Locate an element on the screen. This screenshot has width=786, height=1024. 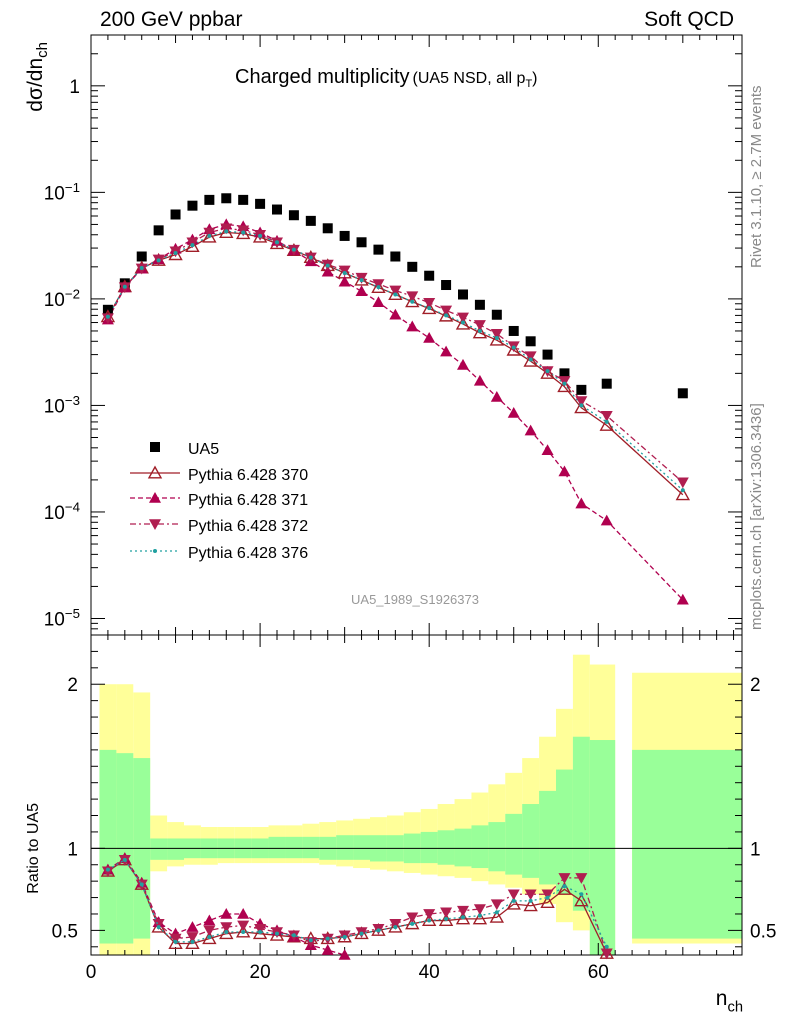
y-tick-label: 10⁻¹ is located at coordinates (62, 192).